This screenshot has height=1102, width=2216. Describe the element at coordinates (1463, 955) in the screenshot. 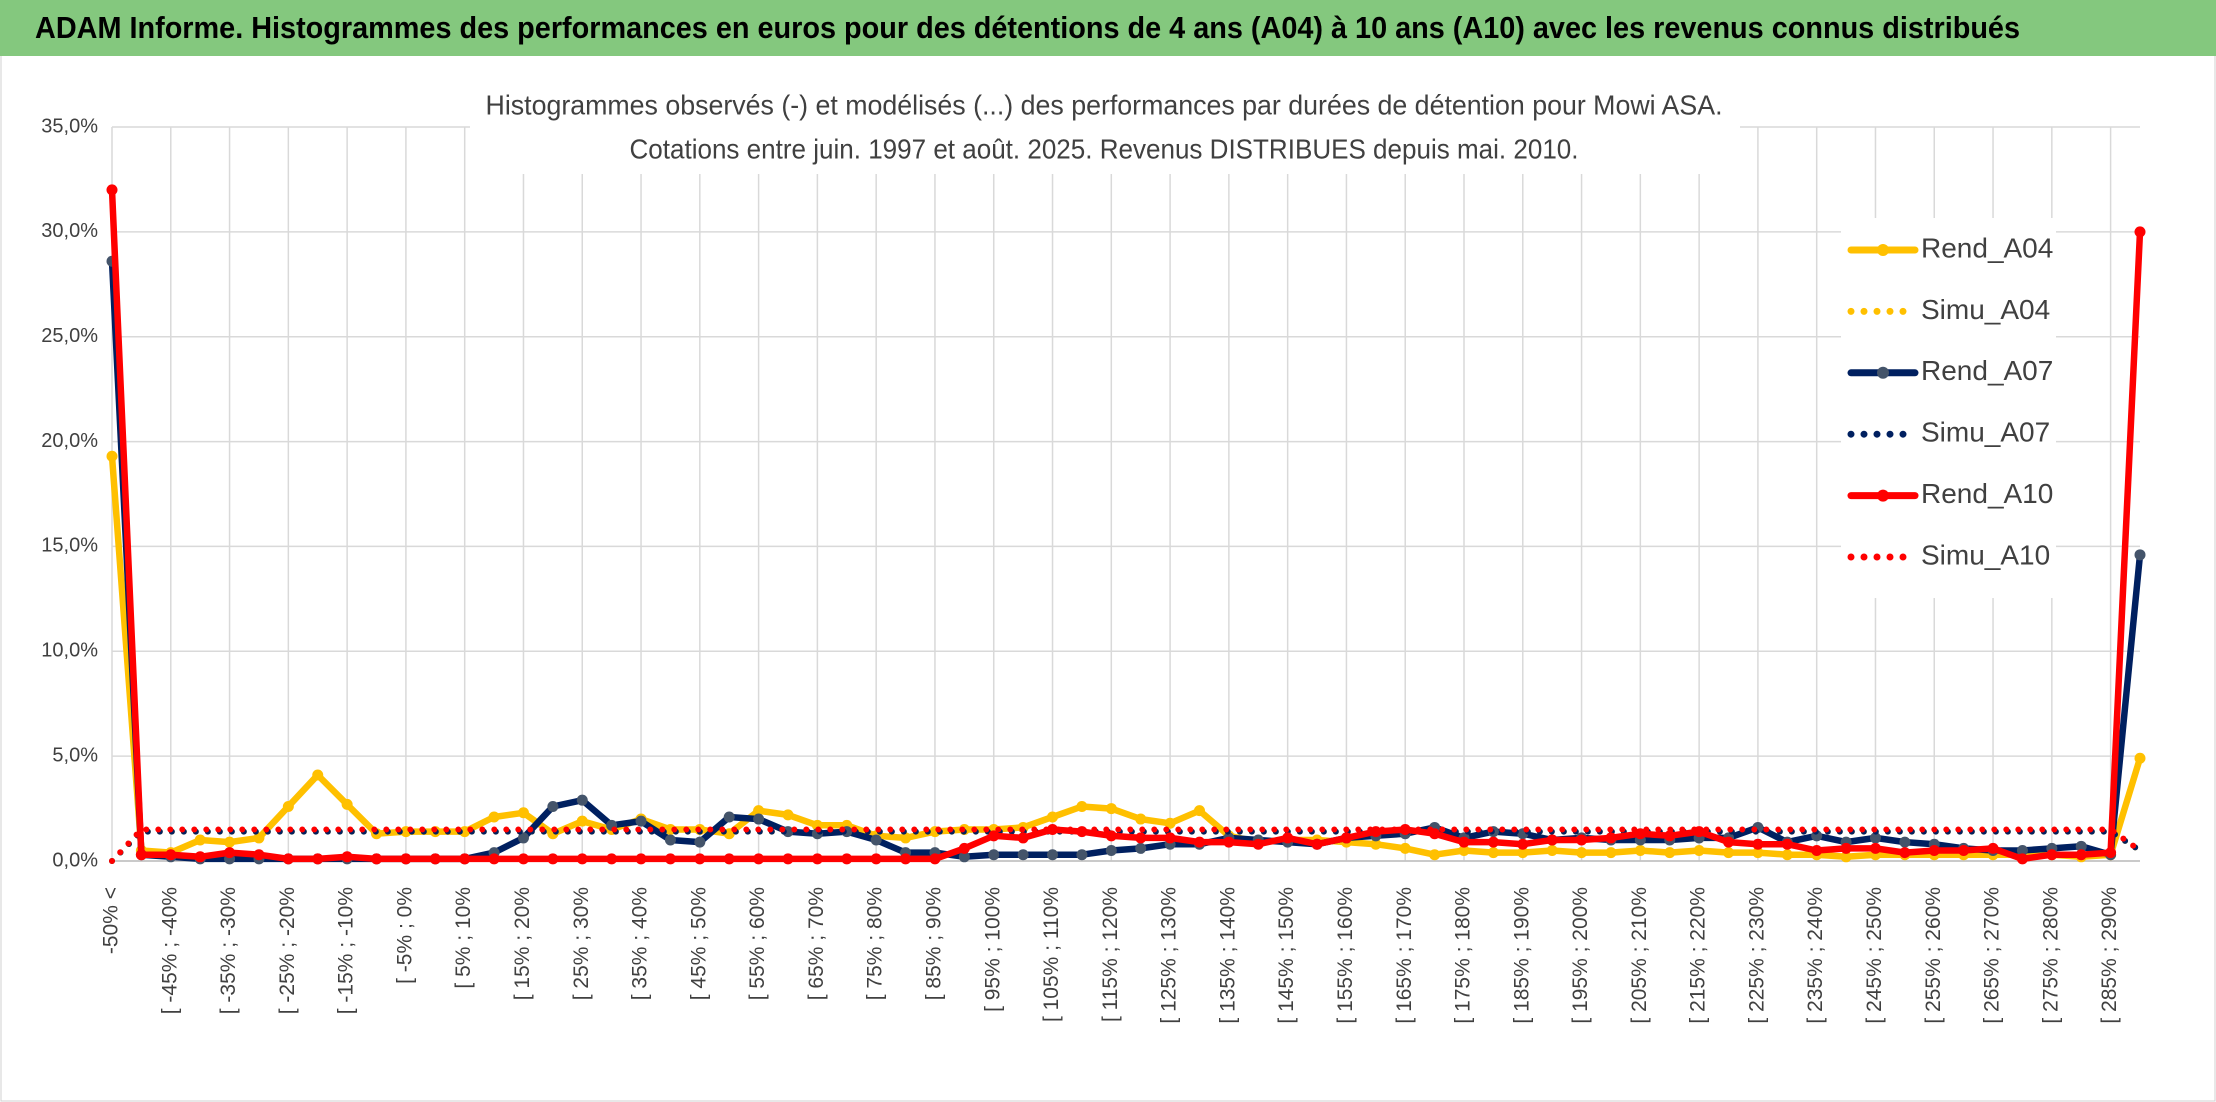

I see `x-tick-label: [ 175% ; 180%` at that location.